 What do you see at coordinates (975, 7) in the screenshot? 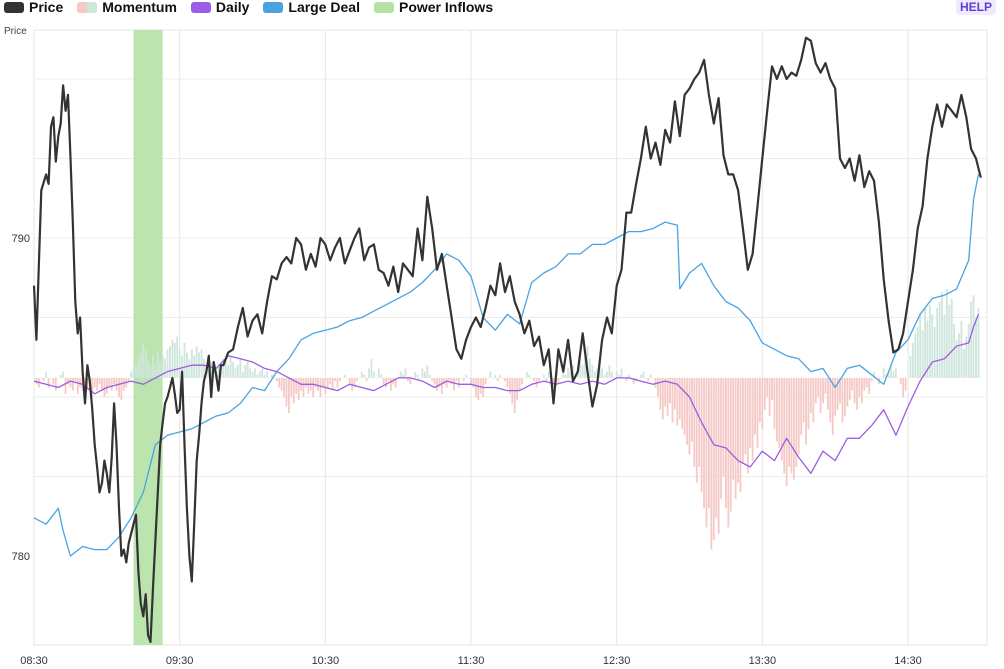
I see `help-button: HELP` at bounding box center [975, 7].